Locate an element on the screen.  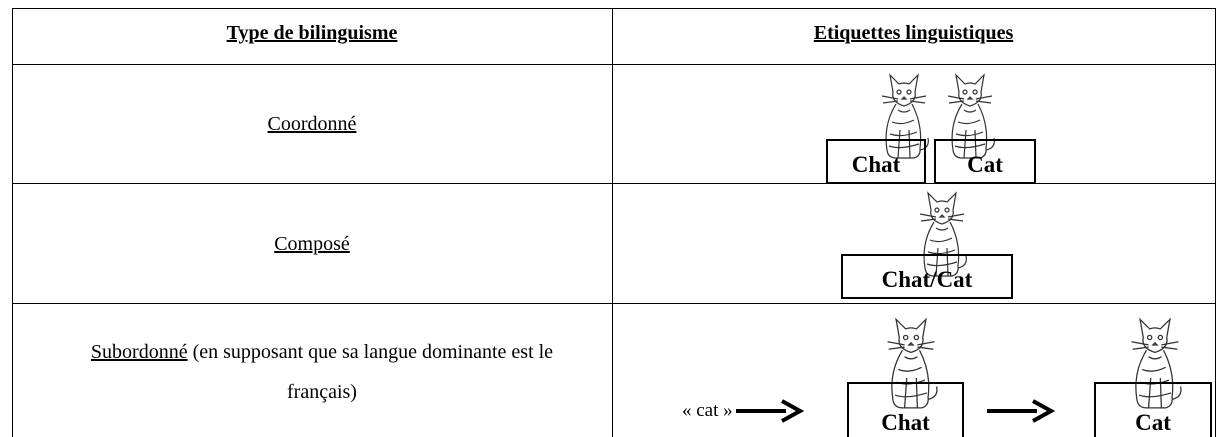
type-cell: Composé is located at coordinates (312, 244).